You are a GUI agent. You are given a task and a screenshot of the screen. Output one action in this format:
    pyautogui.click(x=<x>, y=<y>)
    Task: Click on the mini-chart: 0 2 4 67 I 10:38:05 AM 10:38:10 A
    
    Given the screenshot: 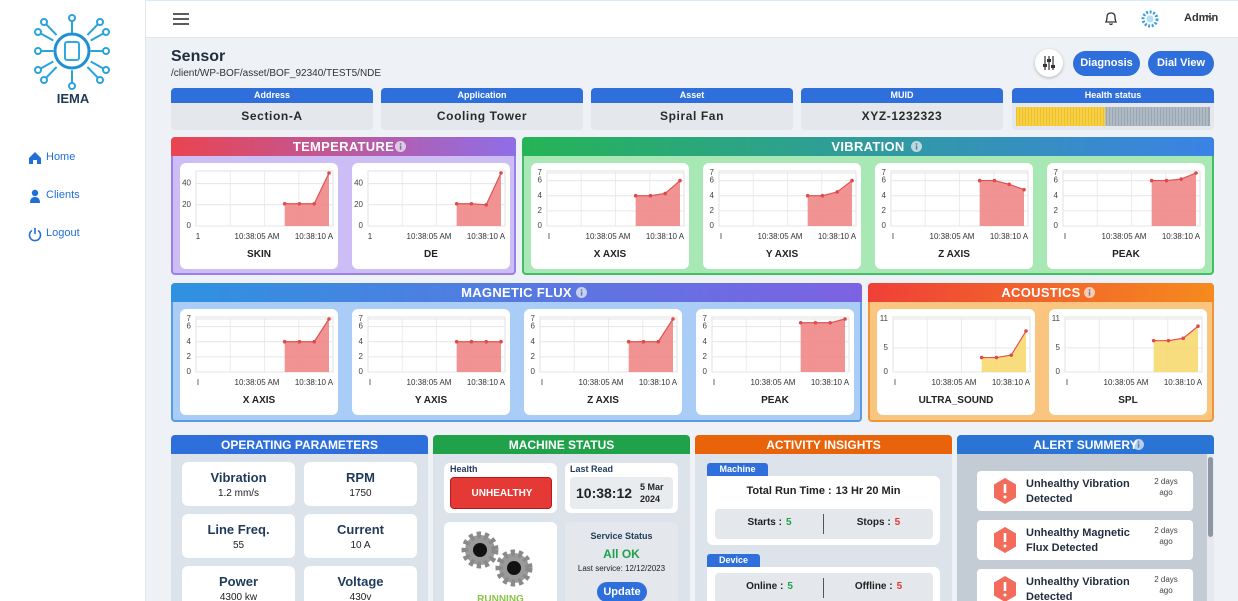 What is the action you would take?
    pyautogui.click(x=260, y=350)
    